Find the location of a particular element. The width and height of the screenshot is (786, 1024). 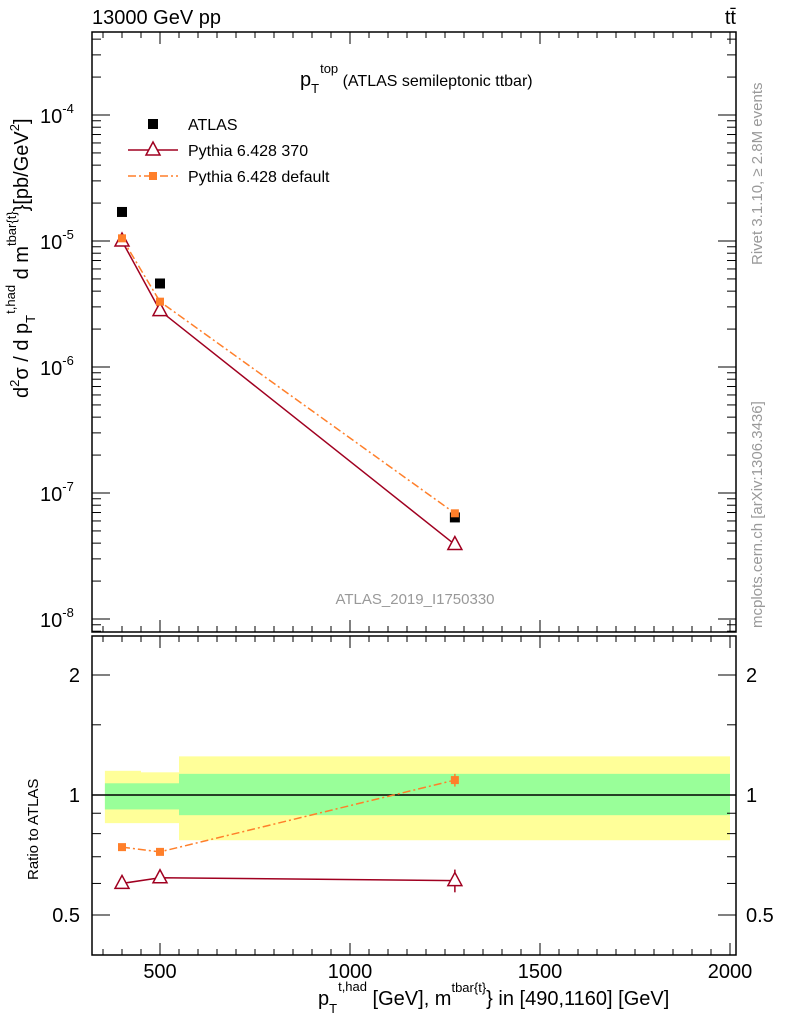

y-tick-exponent: -6 is located at coordinates (68, 360).